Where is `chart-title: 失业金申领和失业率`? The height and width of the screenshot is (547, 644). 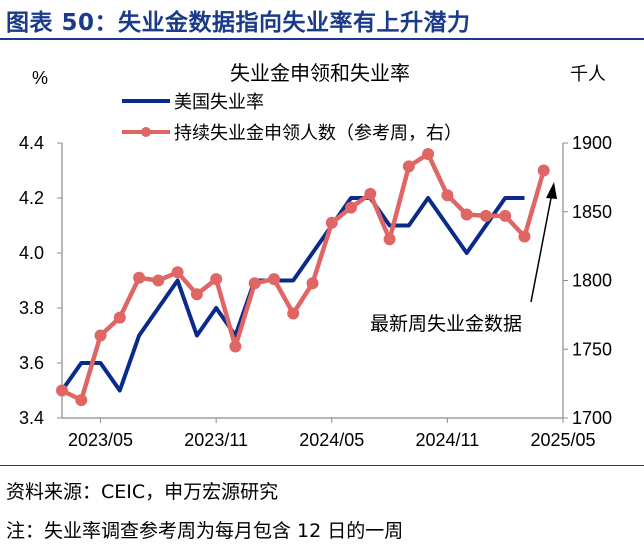
chart-title: 失业金申领和失业率 is located at coordinates (320, 73).